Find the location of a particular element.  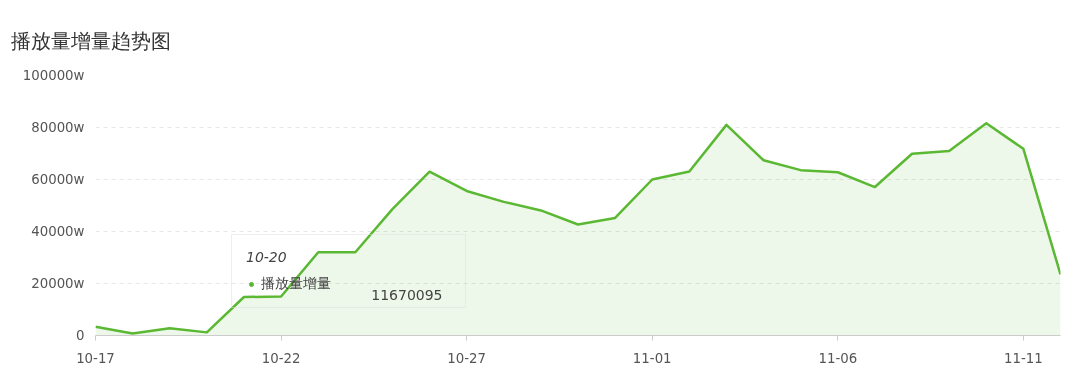

y-tick-label: 100000w is located at coordinates (53, 75).